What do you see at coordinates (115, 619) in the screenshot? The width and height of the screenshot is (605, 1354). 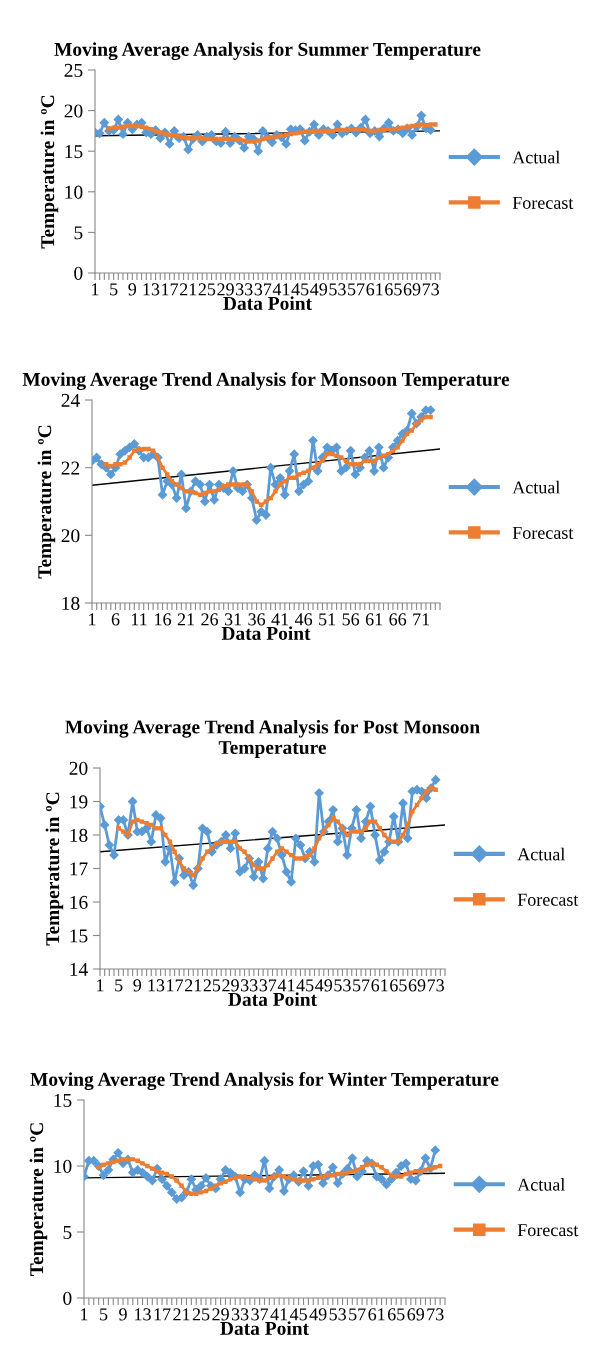 I see `x-tick-label: 6` at bounding box center [115, 619].